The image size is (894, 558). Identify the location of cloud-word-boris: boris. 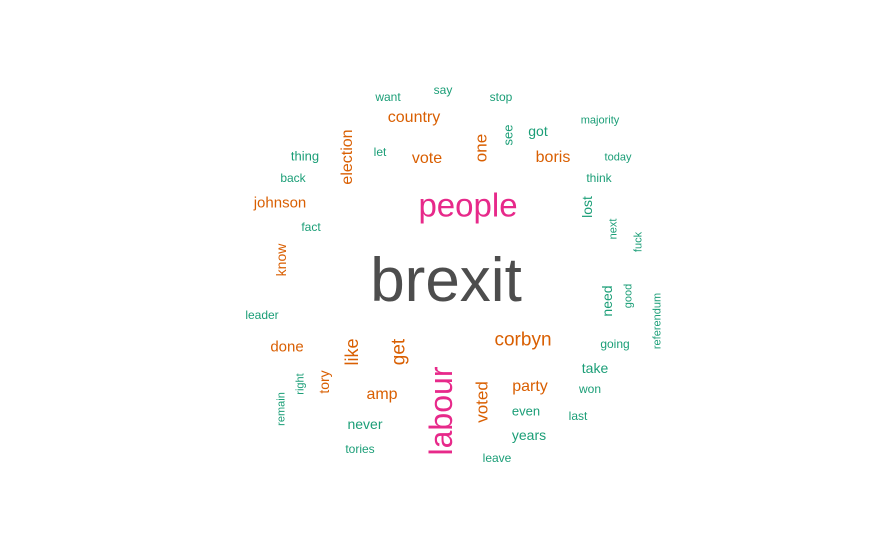
(553, 157).